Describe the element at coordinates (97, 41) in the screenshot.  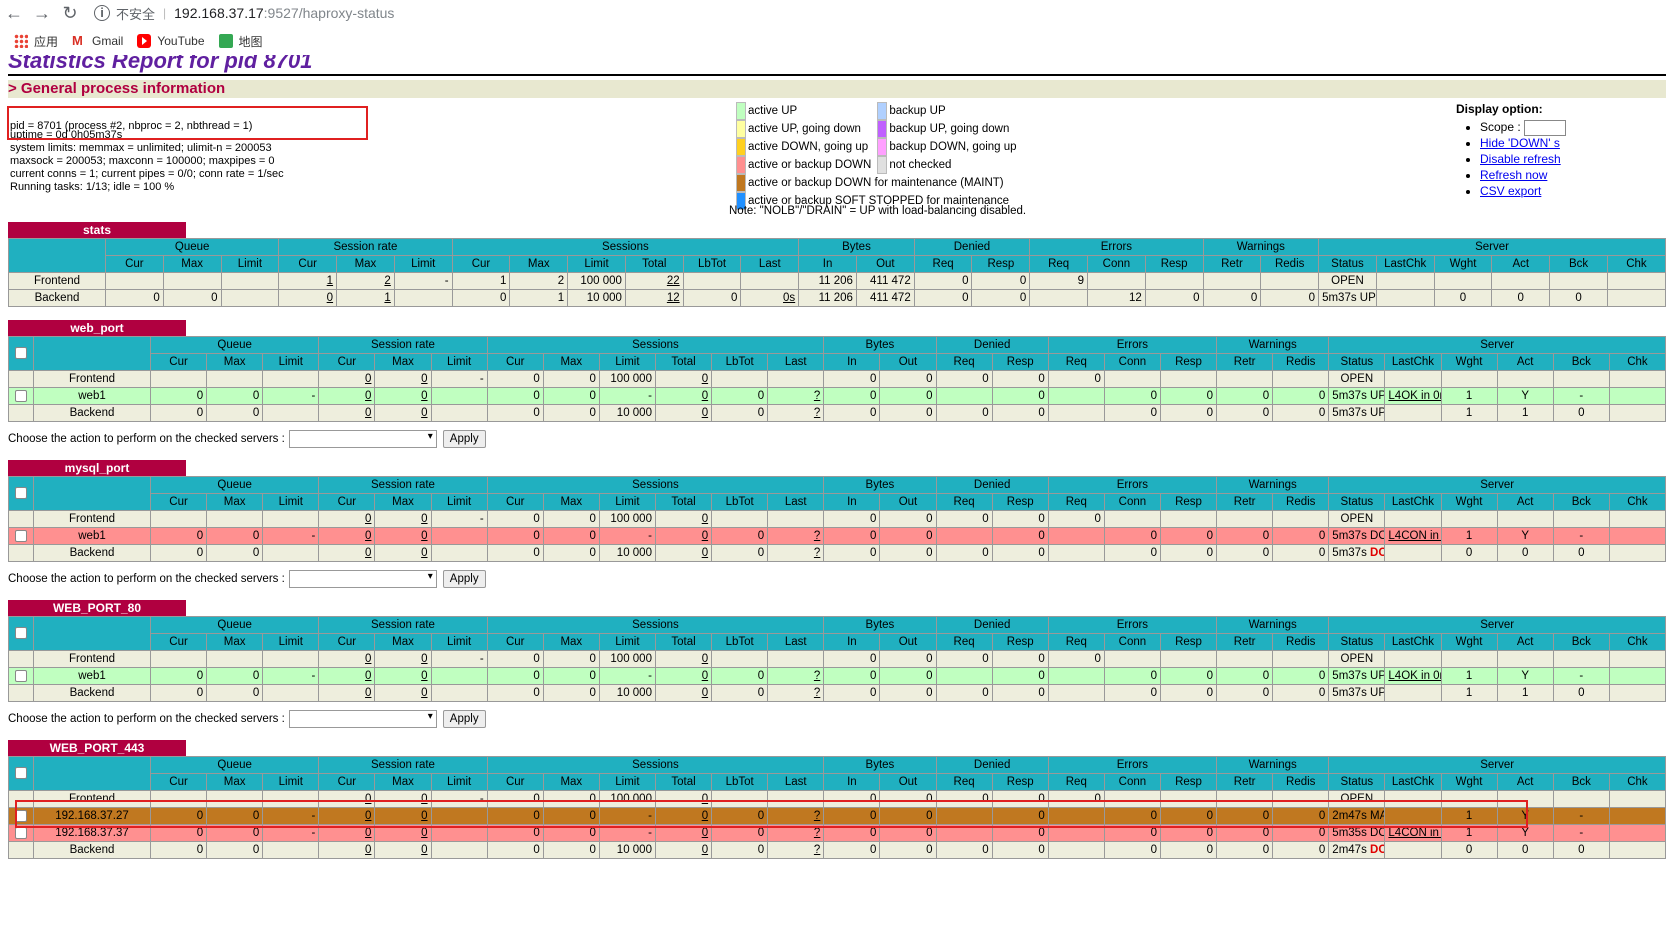
I see `bookmark-gmail: M Gmail` at that location.